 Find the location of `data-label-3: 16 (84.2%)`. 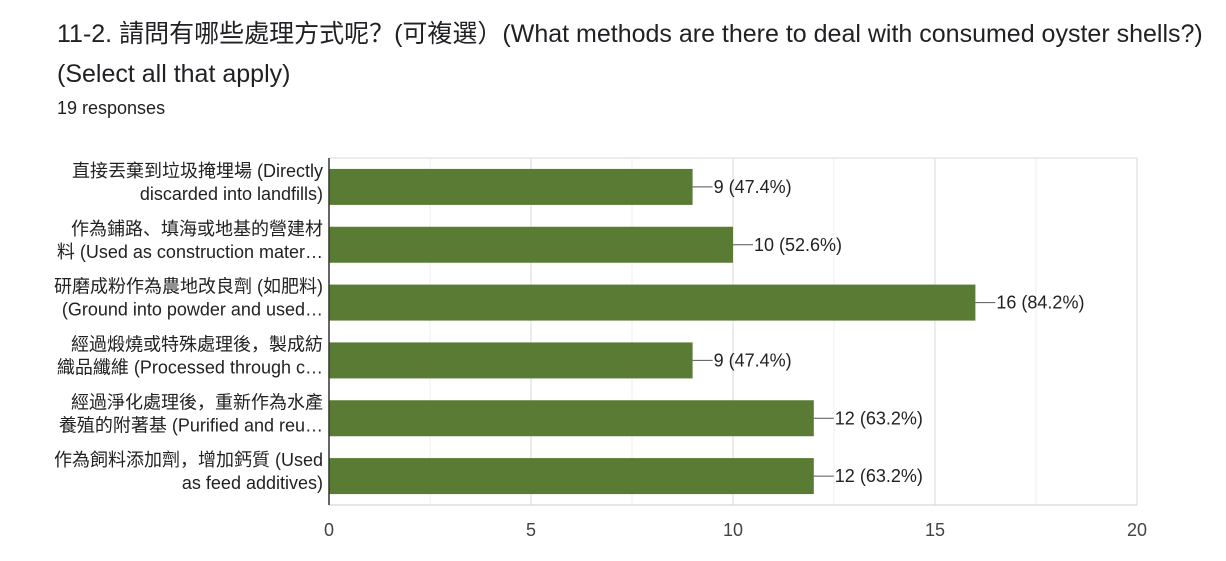

data-label-3: 16 (84.2%) is located at coordinates (1040, 303).